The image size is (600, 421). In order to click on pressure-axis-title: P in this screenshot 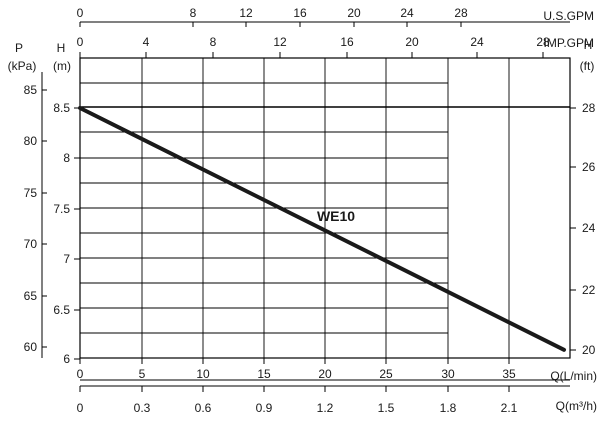, I will do `click(19, 48)`.